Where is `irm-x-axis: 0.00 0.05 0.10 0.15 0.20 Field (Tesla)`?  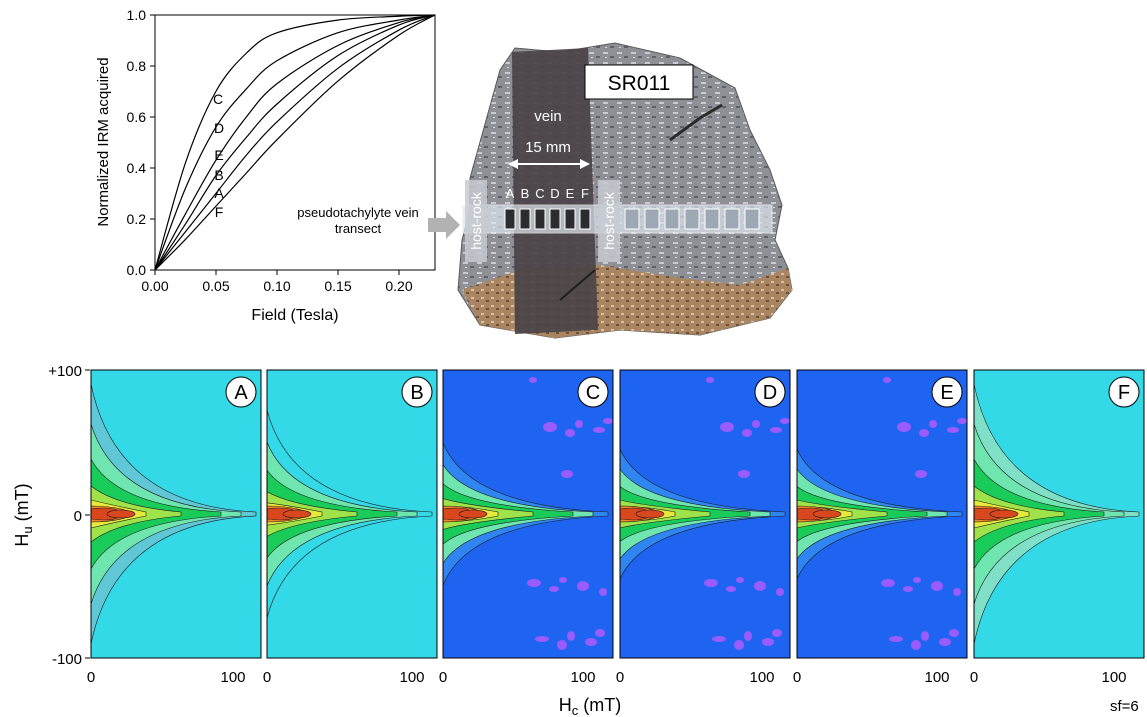 irm-x-axis: 0.00 0.05 0.10 0.15 0.20 Field (Tesla) is located at coordinates (277, 297).